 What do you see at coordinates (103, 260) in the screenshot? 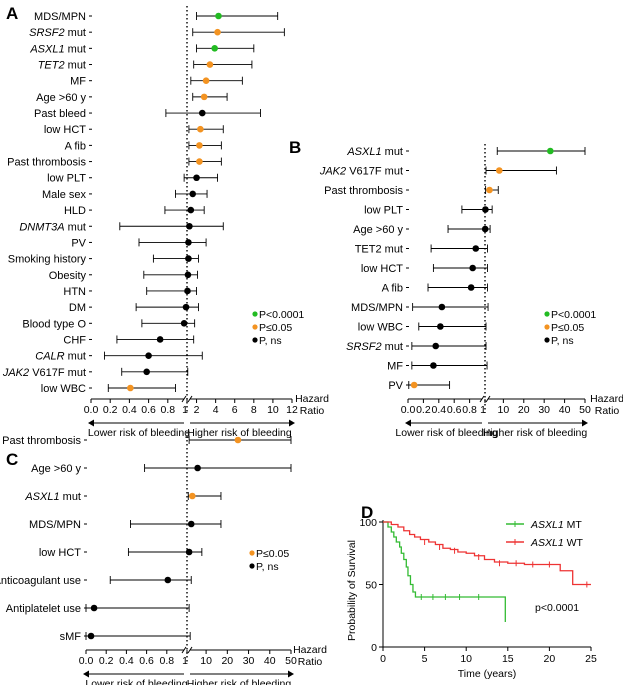
I see `forest-row: Smoking history` at bounding box center [103, 260].